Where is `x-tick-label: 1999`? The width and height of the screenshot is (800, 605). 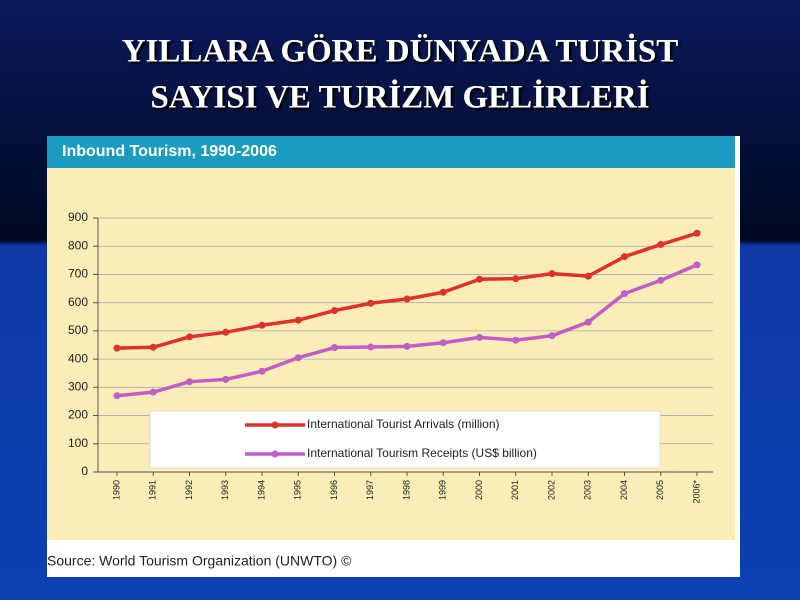 x-tick-label: 1999 is located at coordinates (443, 490).